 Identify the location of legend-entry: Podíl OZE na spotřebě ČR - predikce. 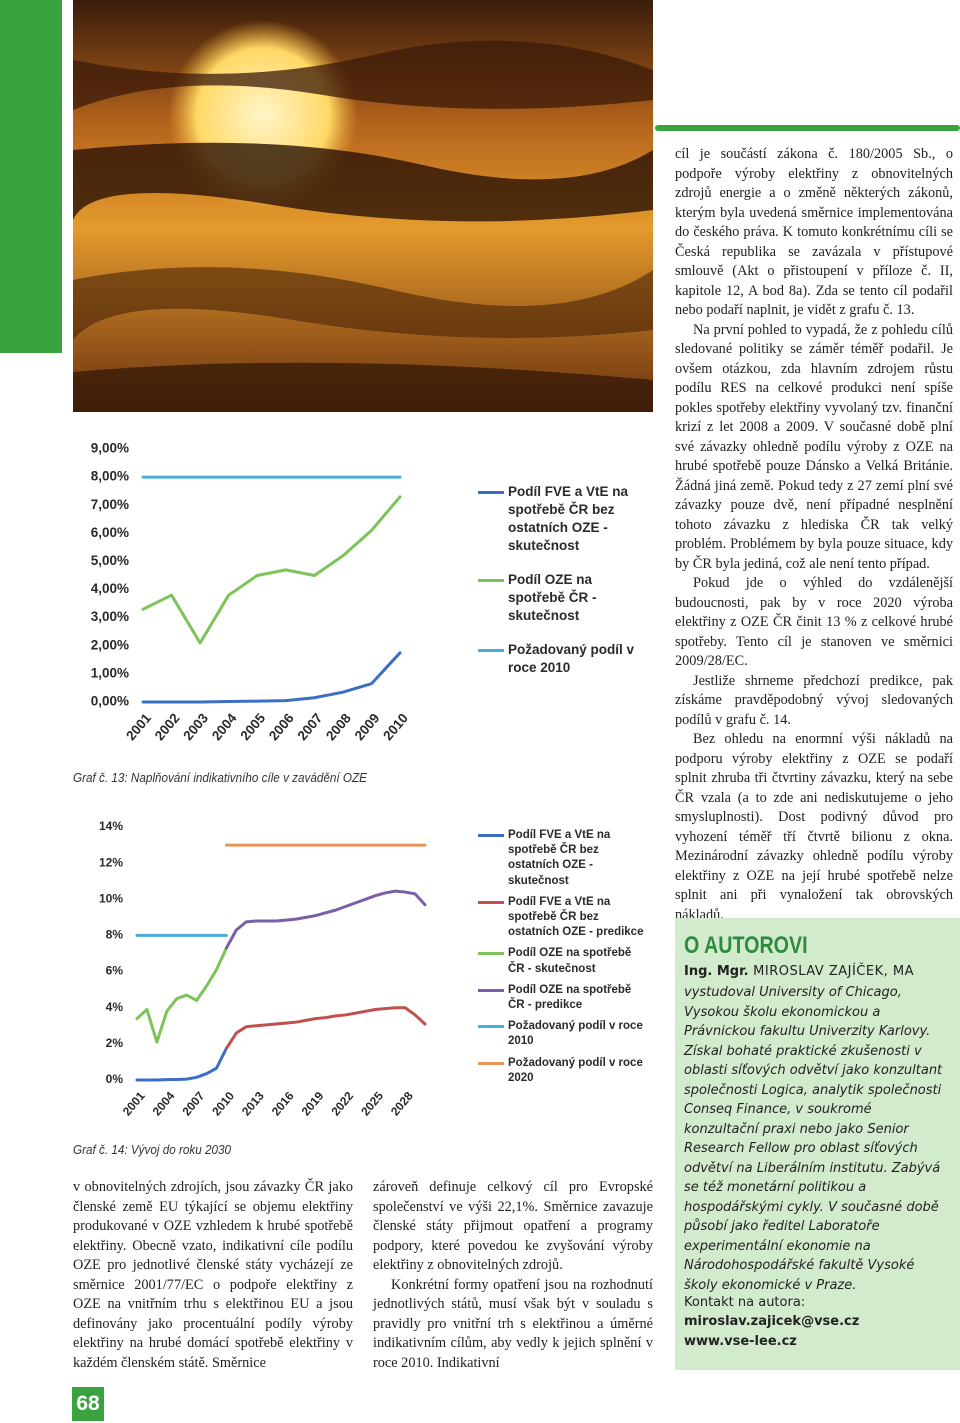
(563, 998).